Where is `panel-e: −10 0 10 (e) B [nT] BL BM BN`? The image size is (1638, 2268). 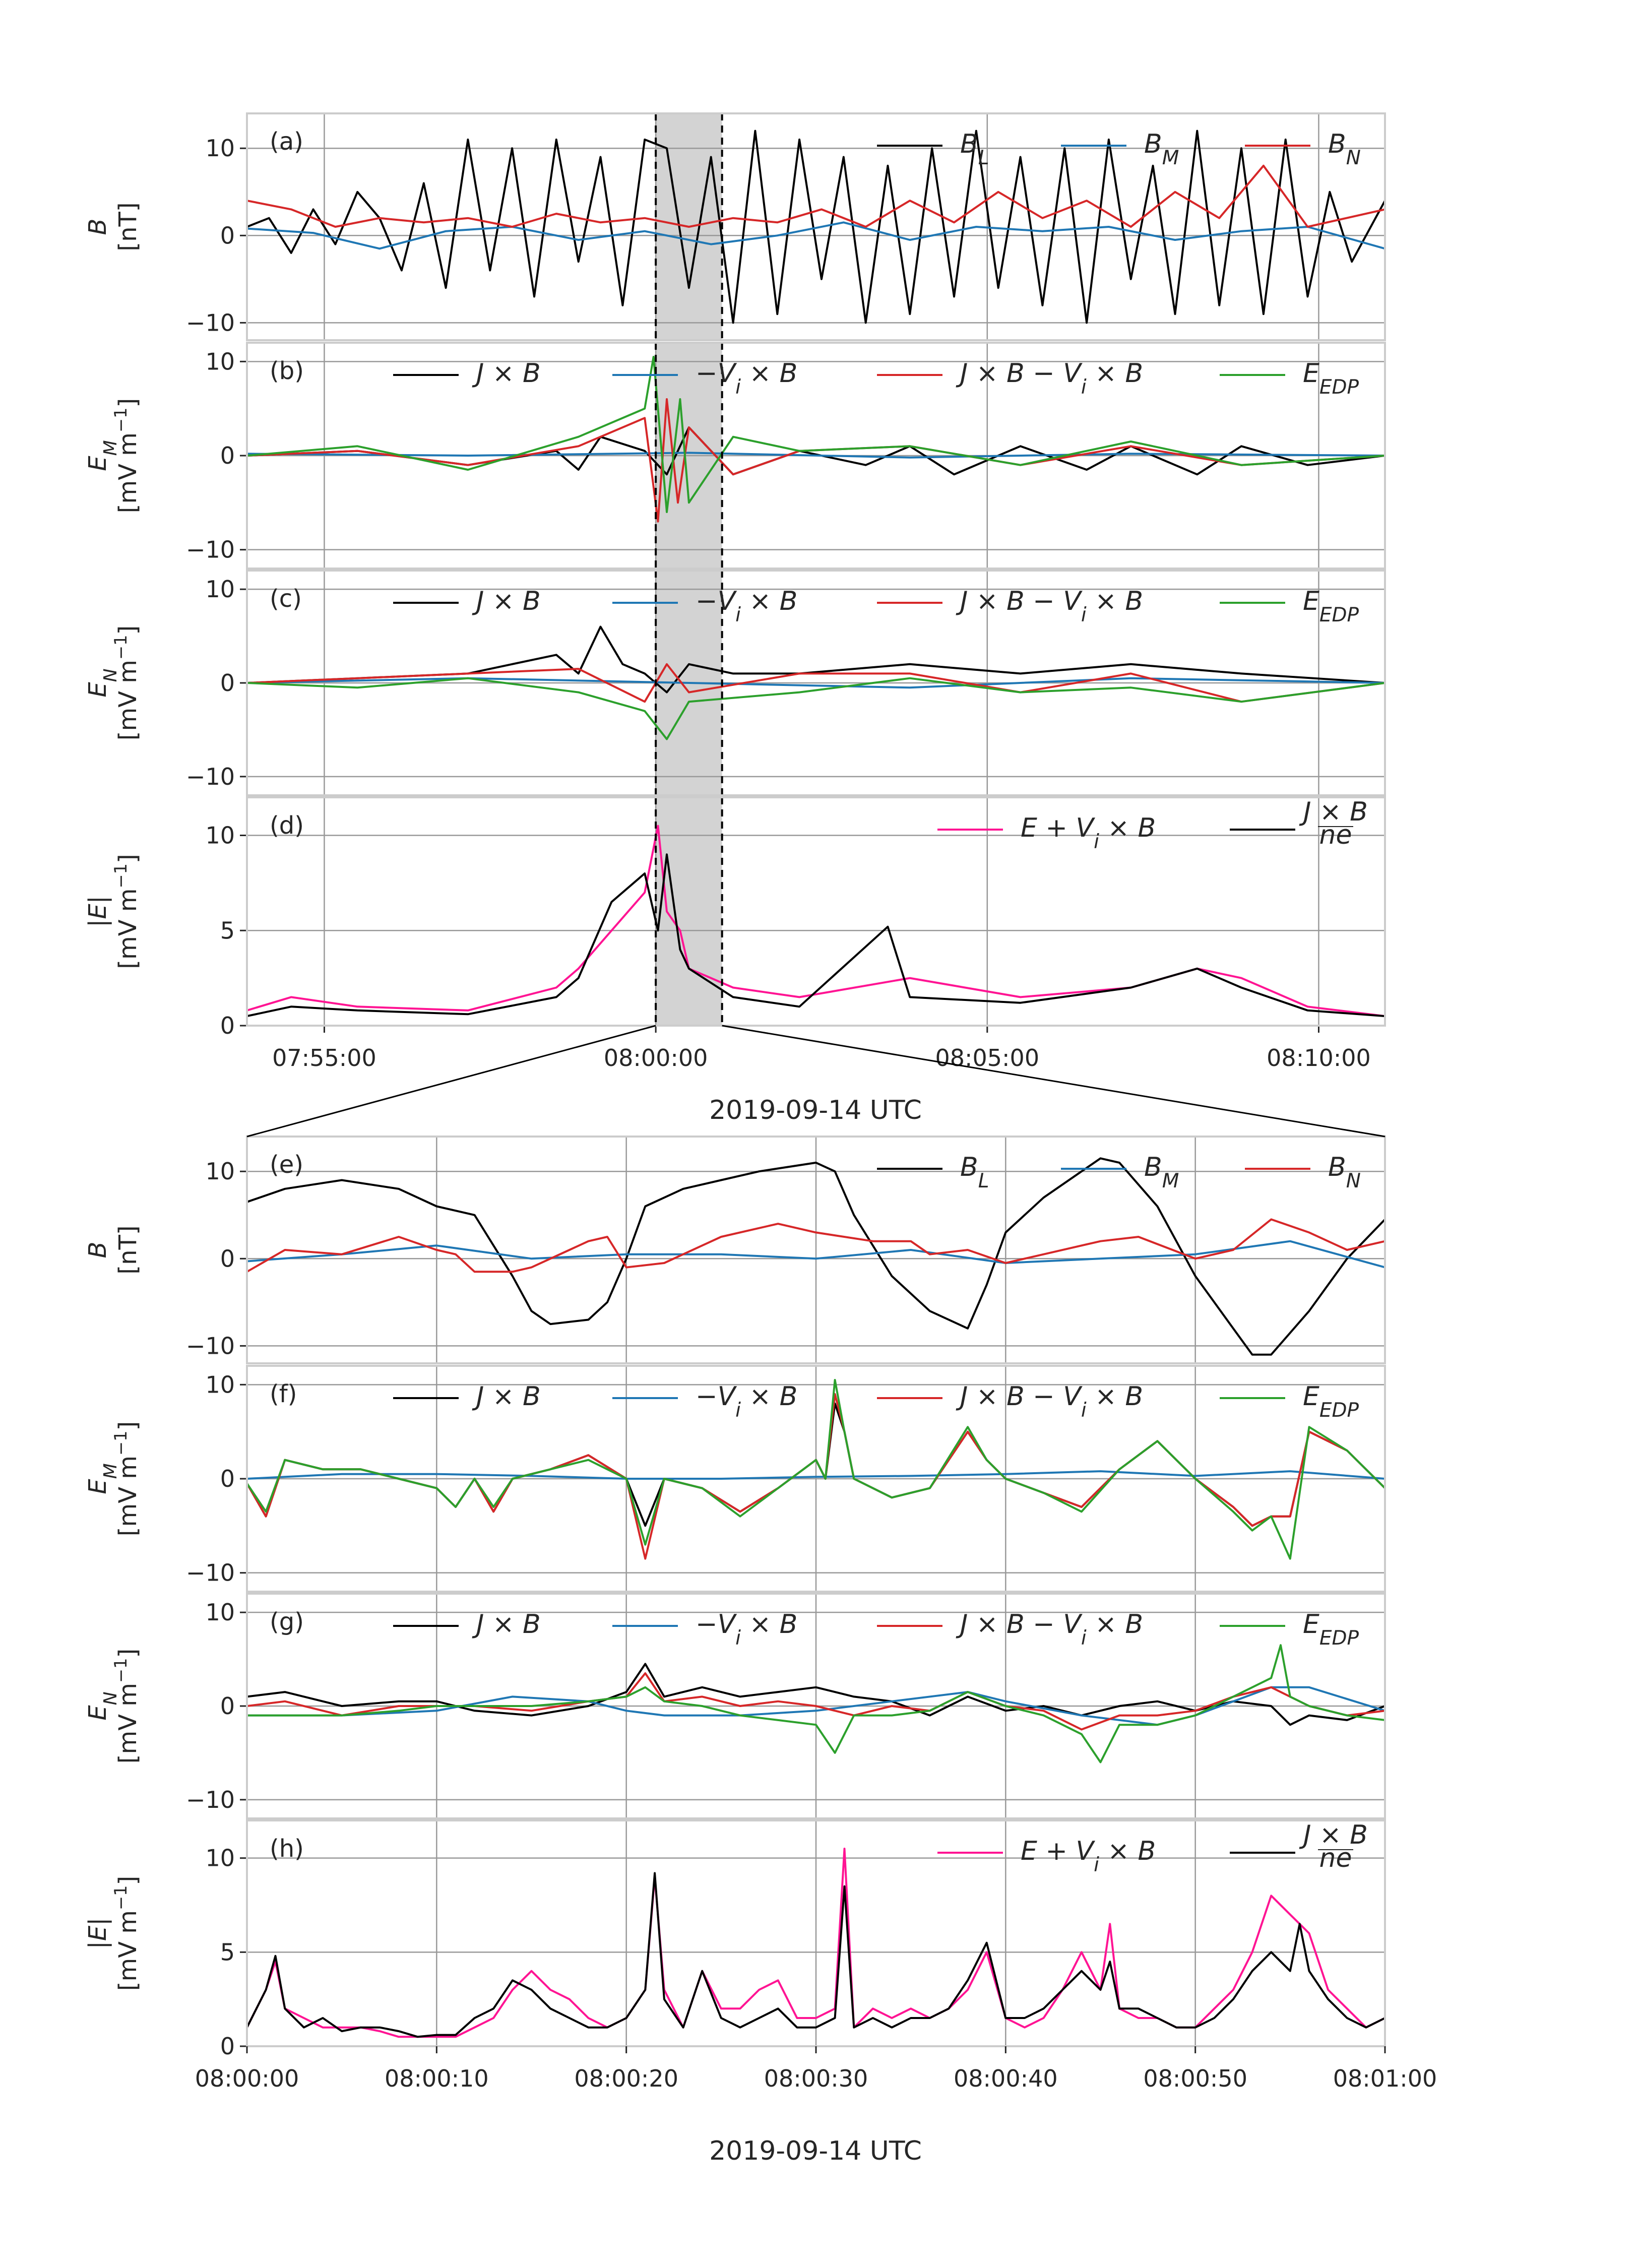
panel-e: −10 0 10 (e) B [nT] BL BM BN is located at coordinates (735, 1250).